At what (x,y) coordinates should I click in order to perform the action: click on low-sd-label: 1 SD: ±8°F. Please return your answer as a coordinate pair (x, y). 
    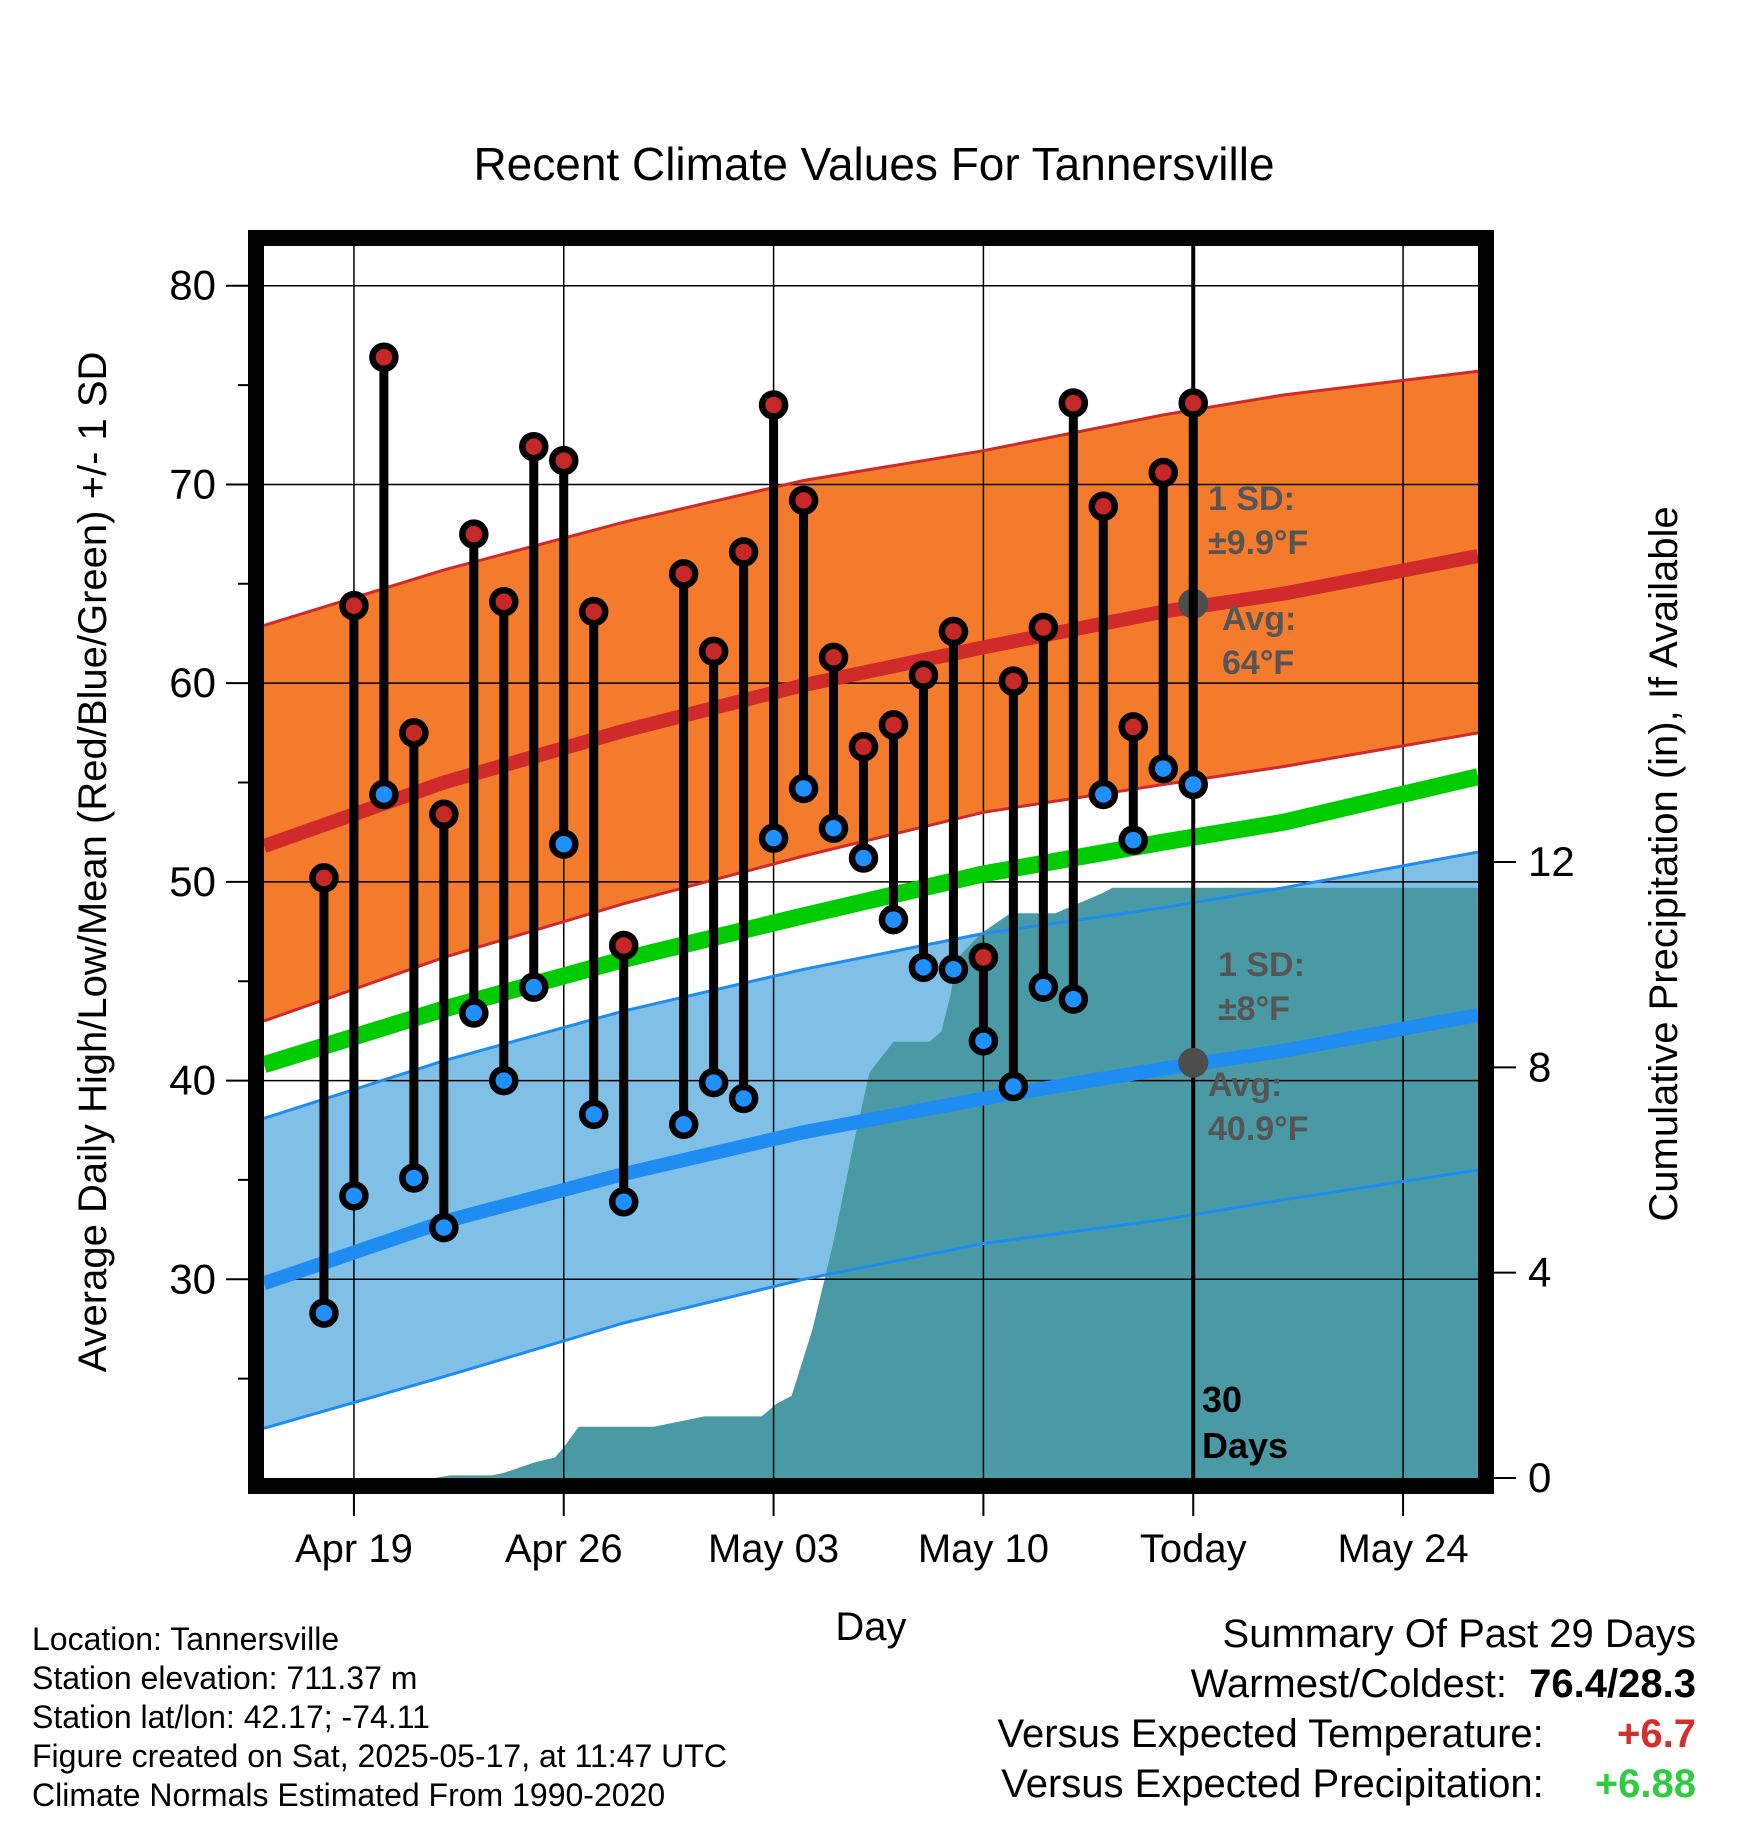
    Looking at the image, I should click on (1261, 987).